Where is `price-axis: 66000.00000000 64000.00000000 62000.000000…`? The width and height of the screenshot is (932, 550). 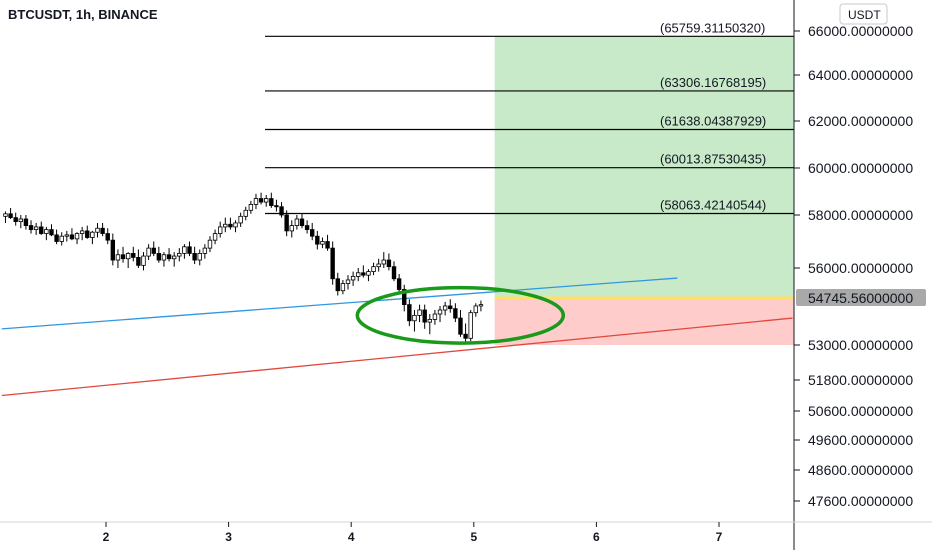
price-axis: 66000.00000000 64000.00000000 62000.000000… is located at coordinates (853, 266).